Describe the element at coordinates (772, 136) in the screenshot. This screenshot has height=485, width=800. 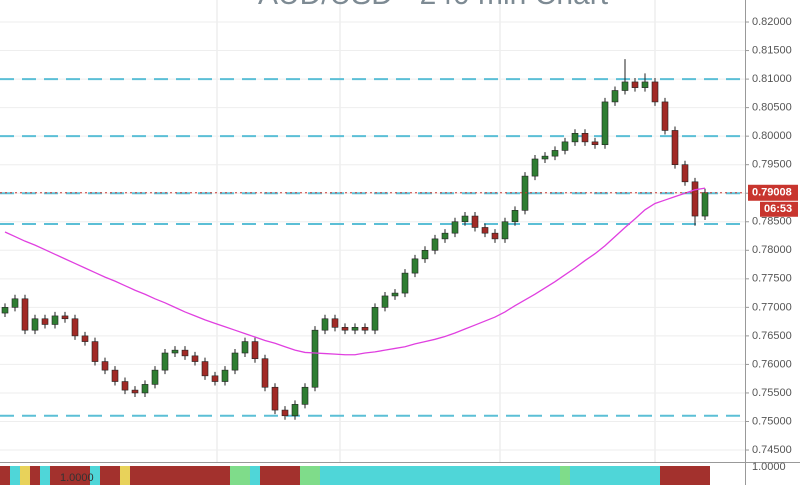
I see `y-tick-label: 0.80000` at that location.